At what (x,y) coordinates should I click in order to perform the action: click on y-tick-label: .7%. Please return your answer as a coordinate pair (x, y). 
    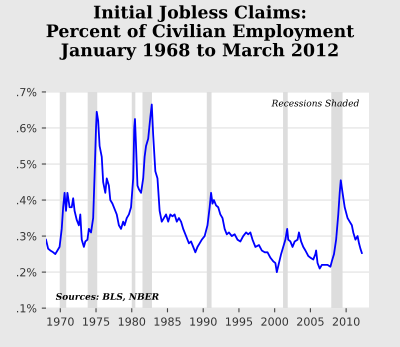
    Looking at the image, I should click on (26, 92).